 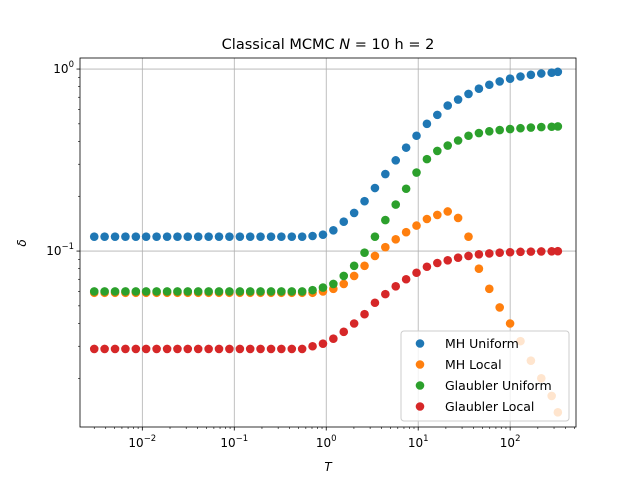 I want to click on y-tick-base: 10, so click(x=53, y=251).